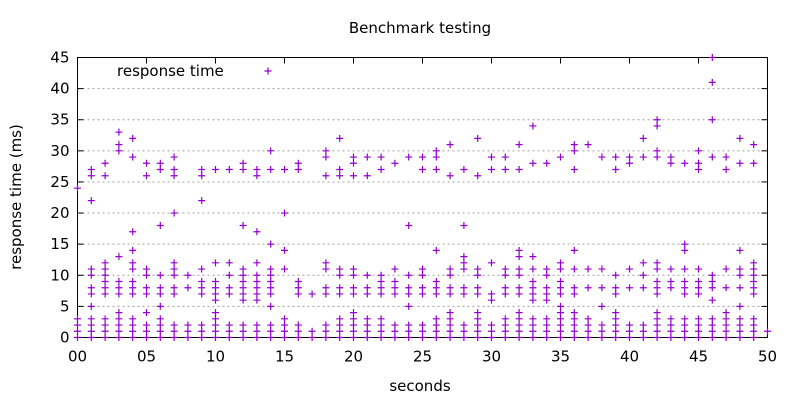 This screenshot has width=800, height=400. I want to click on legend: response time, so click(194, 71).